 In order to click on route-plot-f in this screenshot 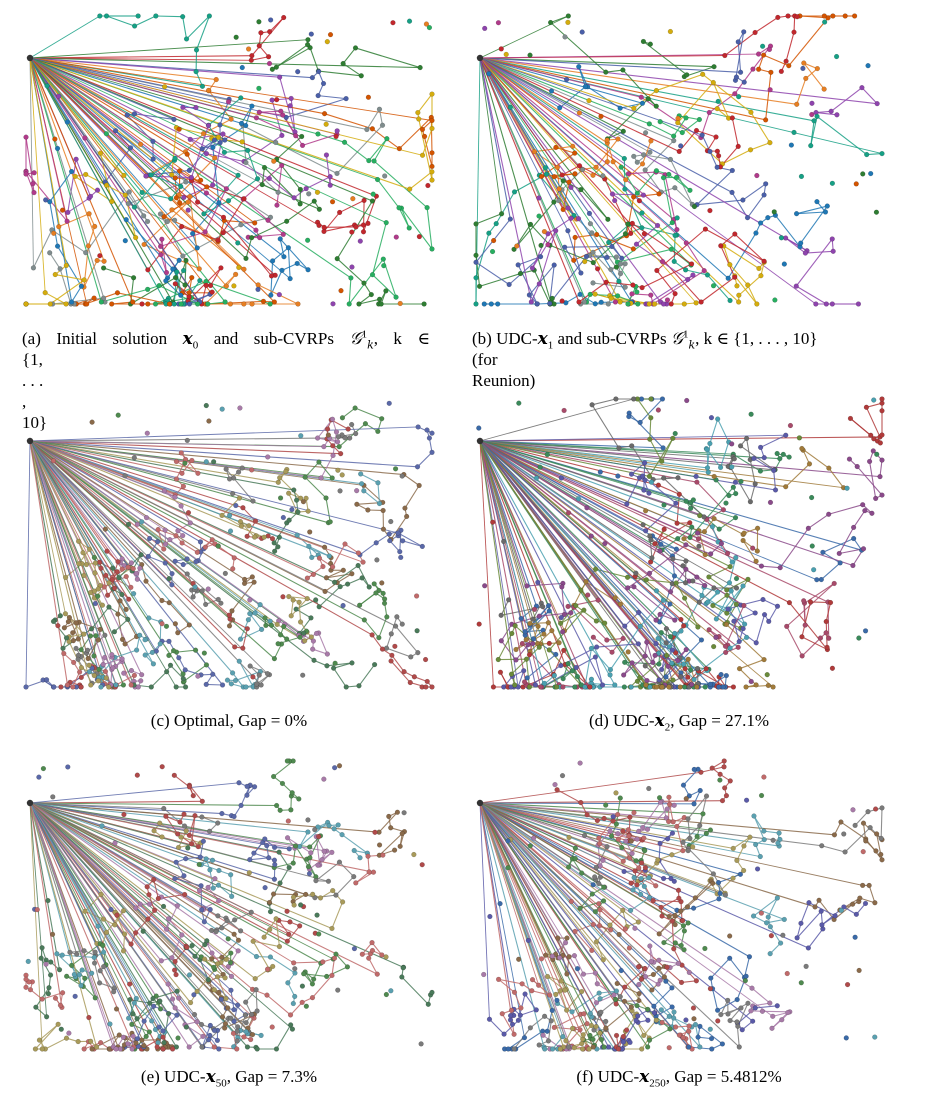, I will do `click(680, 905)`.